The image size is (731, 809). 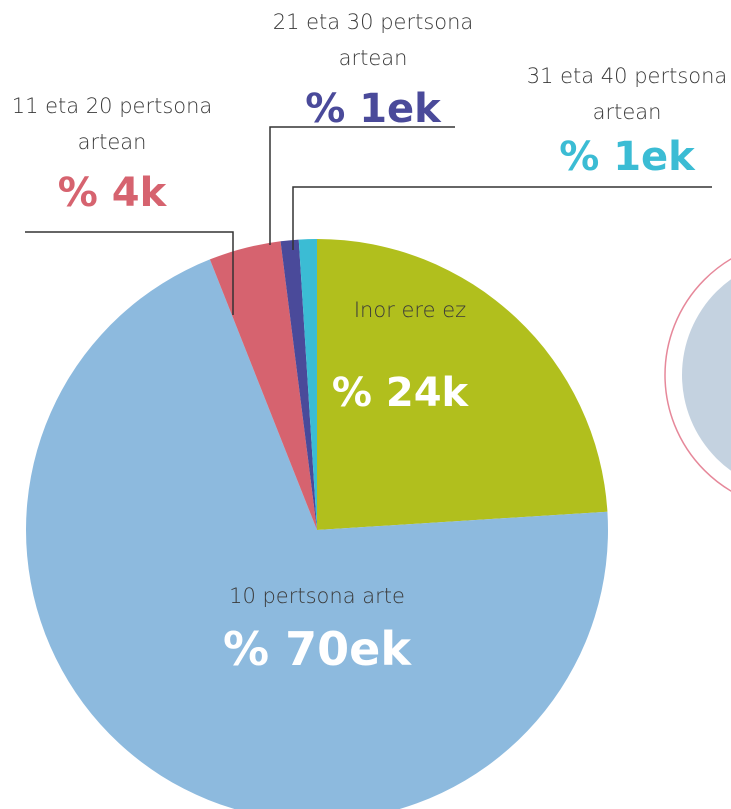 What do you see at coordinates (400, 393) in the screenshot?
I see `value-label: % 24k` at bounding box center [400, 393].